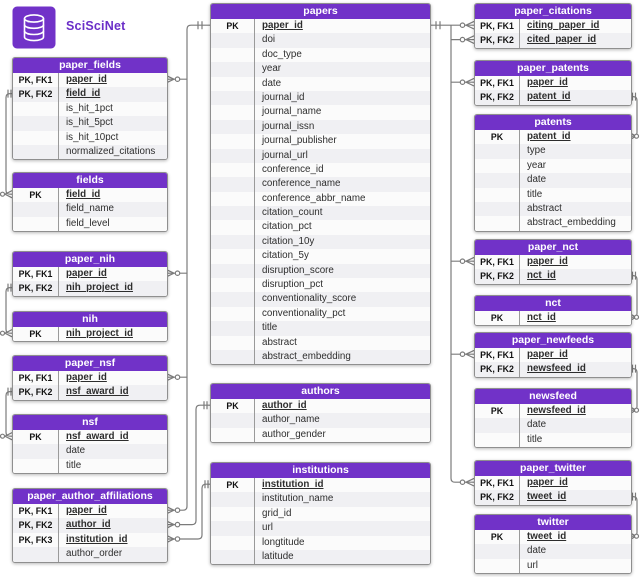 The height and width of the screenshot is (577, 640). I want to click on table-row: author_order, so click(90, 554).